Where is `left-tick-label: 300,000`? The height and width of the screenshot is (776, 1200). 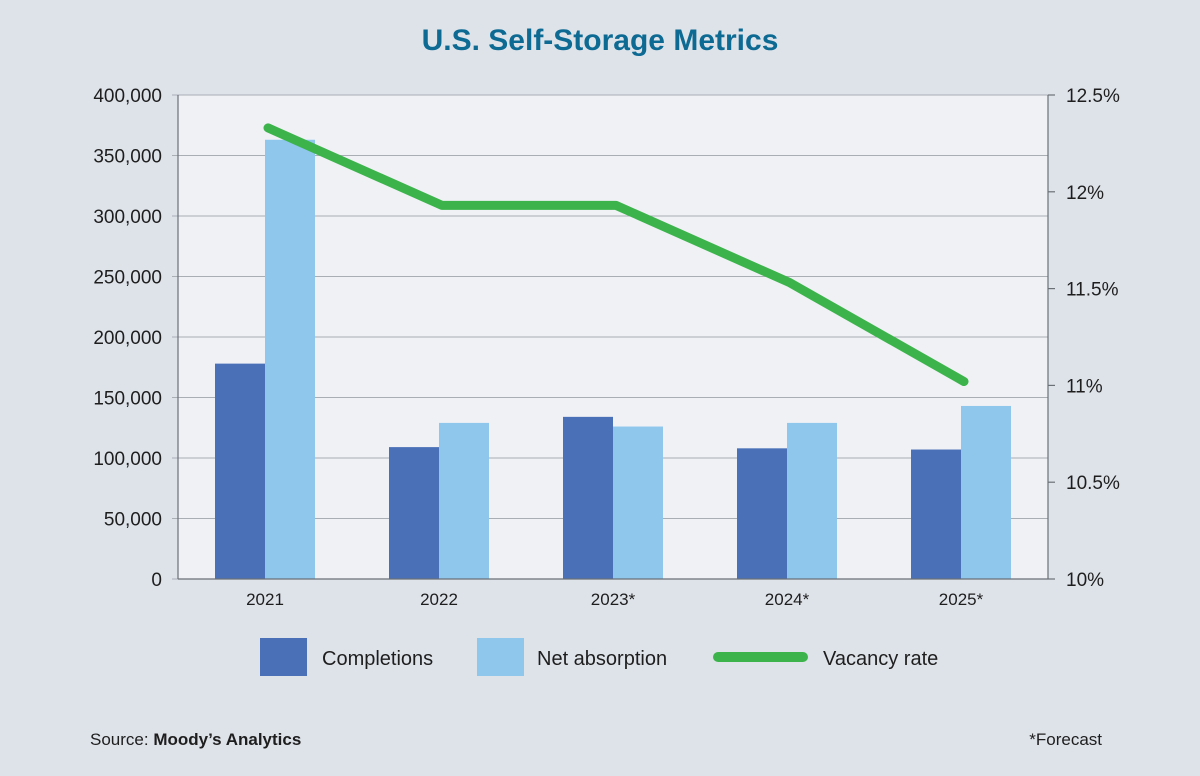
left-tick-label: 300,000 is located at coordinates (127, 217).